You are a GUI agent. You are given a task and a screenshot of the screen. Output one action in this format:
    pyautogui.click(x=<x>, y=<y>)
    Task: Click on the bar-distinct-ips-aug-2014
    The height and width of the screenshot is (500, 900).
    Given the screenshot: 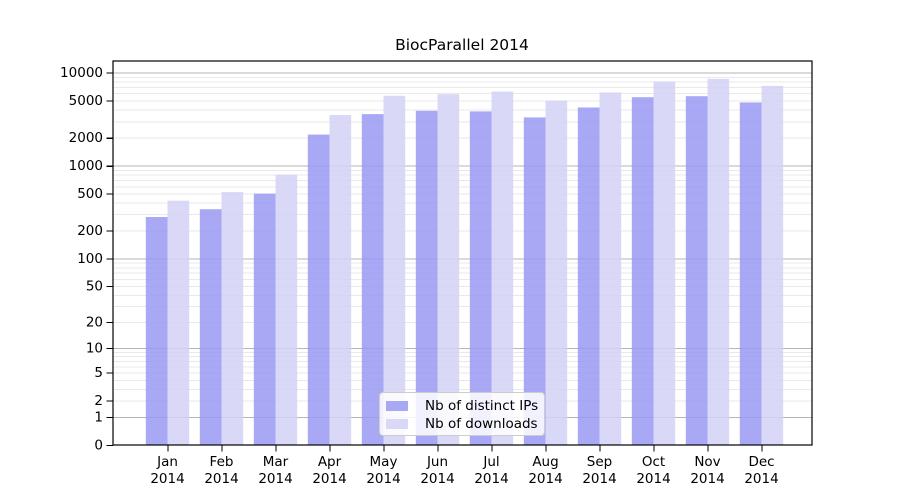 What is the action you would take?
    pyautogui.click(x=534, y=281)
    